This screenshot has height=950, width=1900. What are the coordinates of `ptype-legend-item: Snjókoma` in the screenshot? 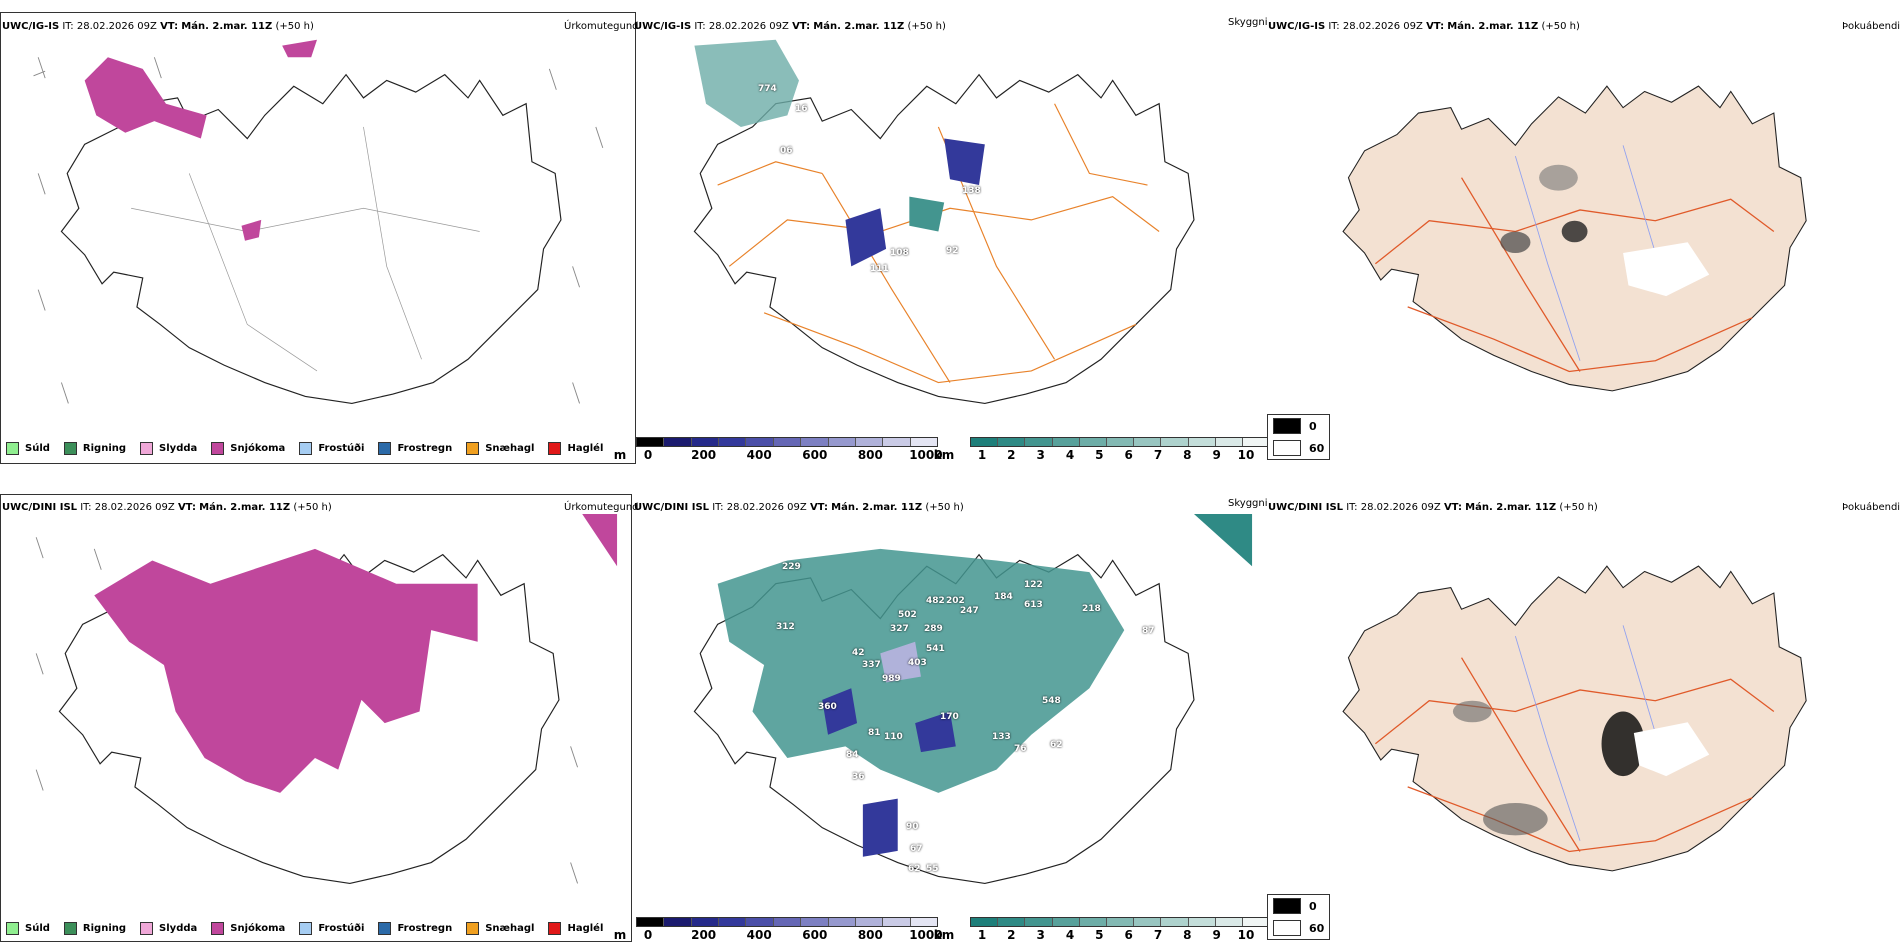 It's located at (248, 928).